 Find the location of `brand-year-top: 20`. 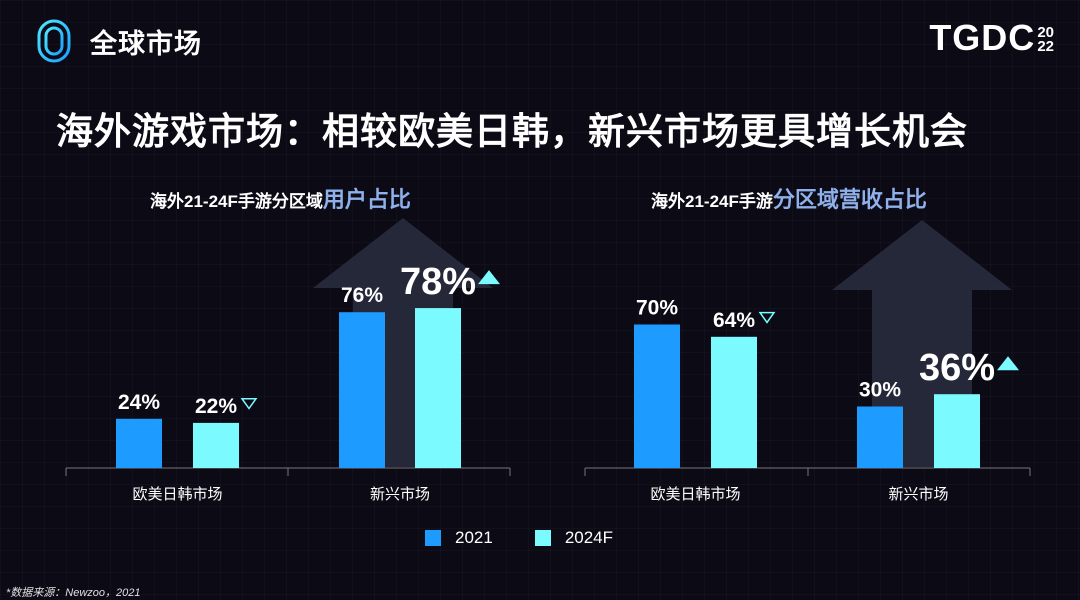

brand-year-top: 20 is located at coordinates (1045, 32).